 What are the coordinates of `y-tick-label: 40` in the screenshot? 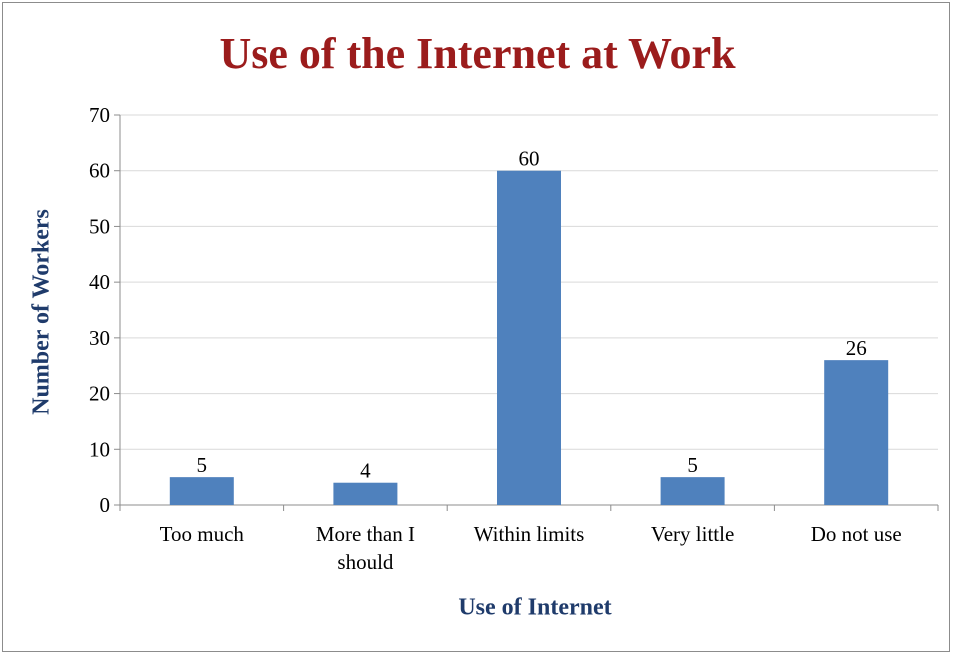 It's located at (99, 282).